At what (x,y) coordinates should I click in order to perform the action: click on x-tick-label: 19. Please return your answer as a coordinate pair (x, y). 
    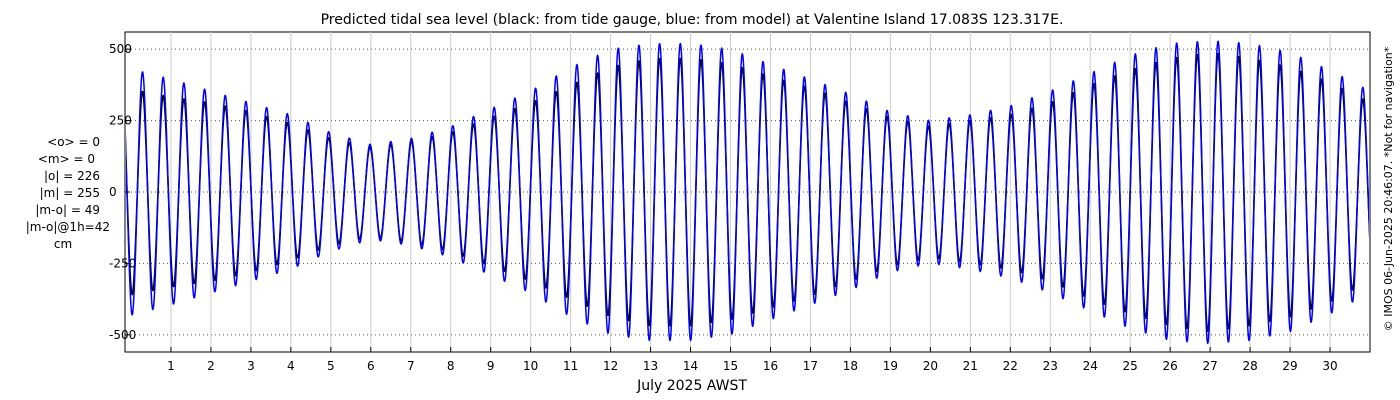
    Looking at the image, I should click on (890, 366).